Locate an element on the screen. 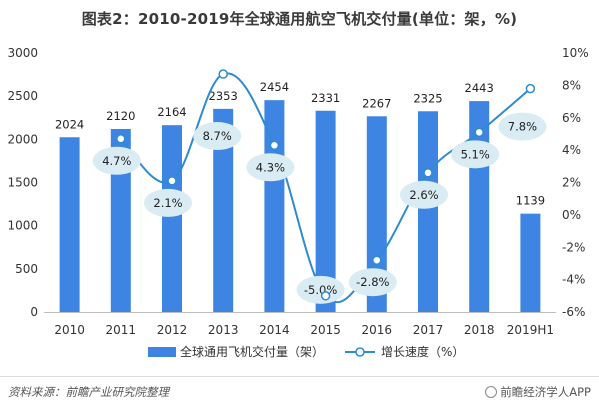 This screenshot has height=410, width=599. bar-value-label: 2443 is located at coordinates (479, 88).